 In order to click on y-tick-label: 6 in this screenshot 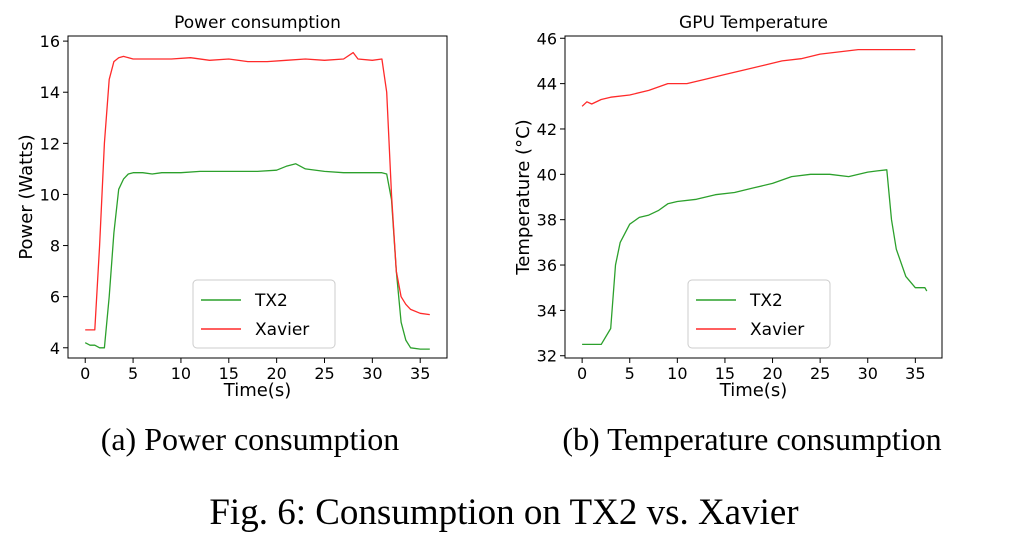, I will do `click(55, 297)`.